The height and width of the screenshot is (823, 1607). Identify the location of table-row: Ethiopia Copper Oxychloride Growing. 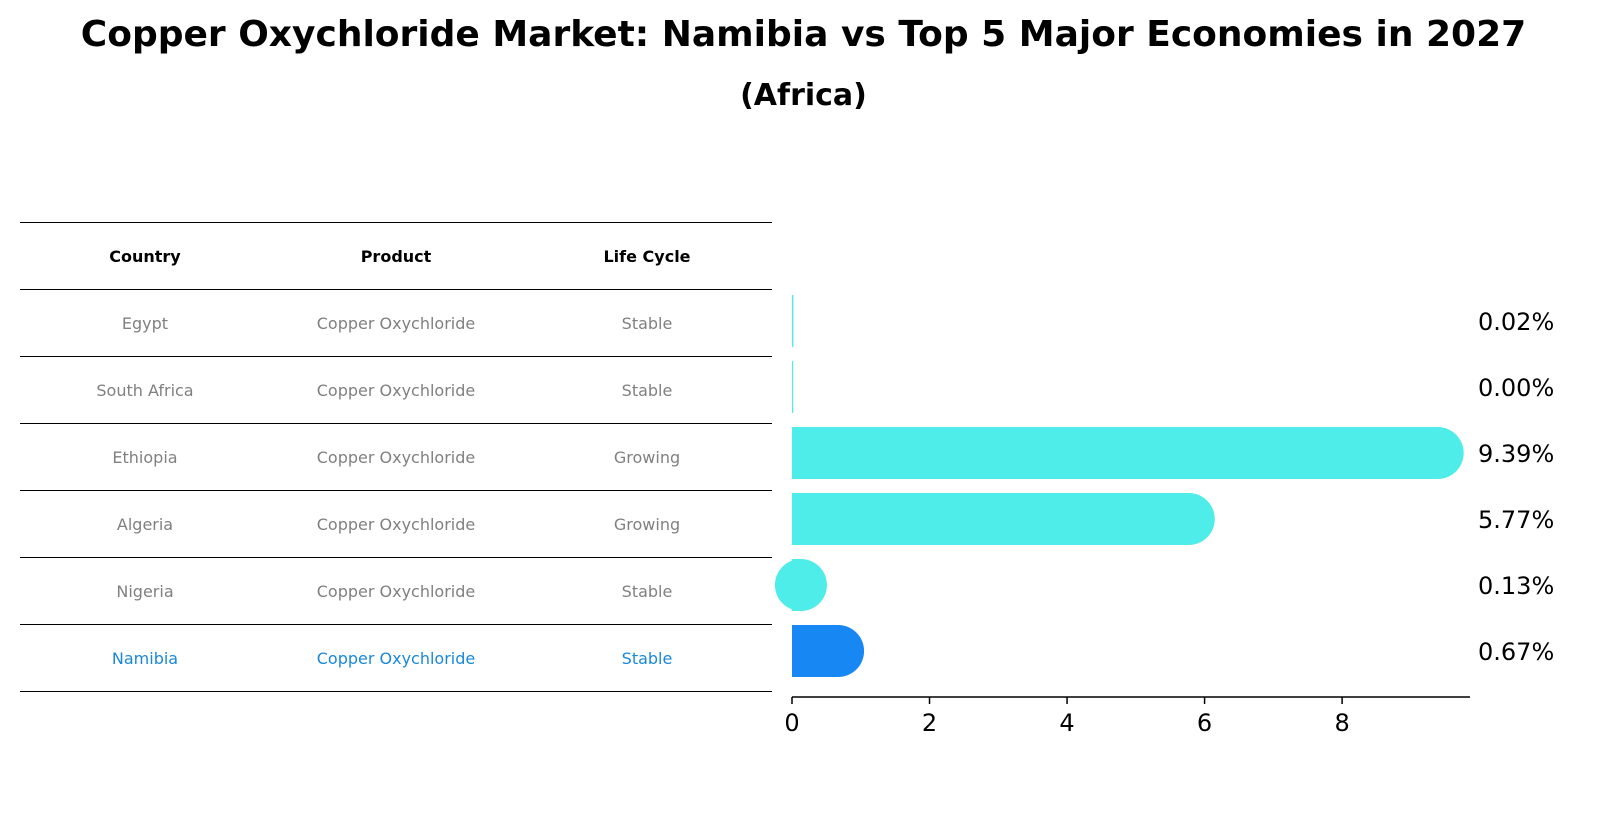
(396, 456).